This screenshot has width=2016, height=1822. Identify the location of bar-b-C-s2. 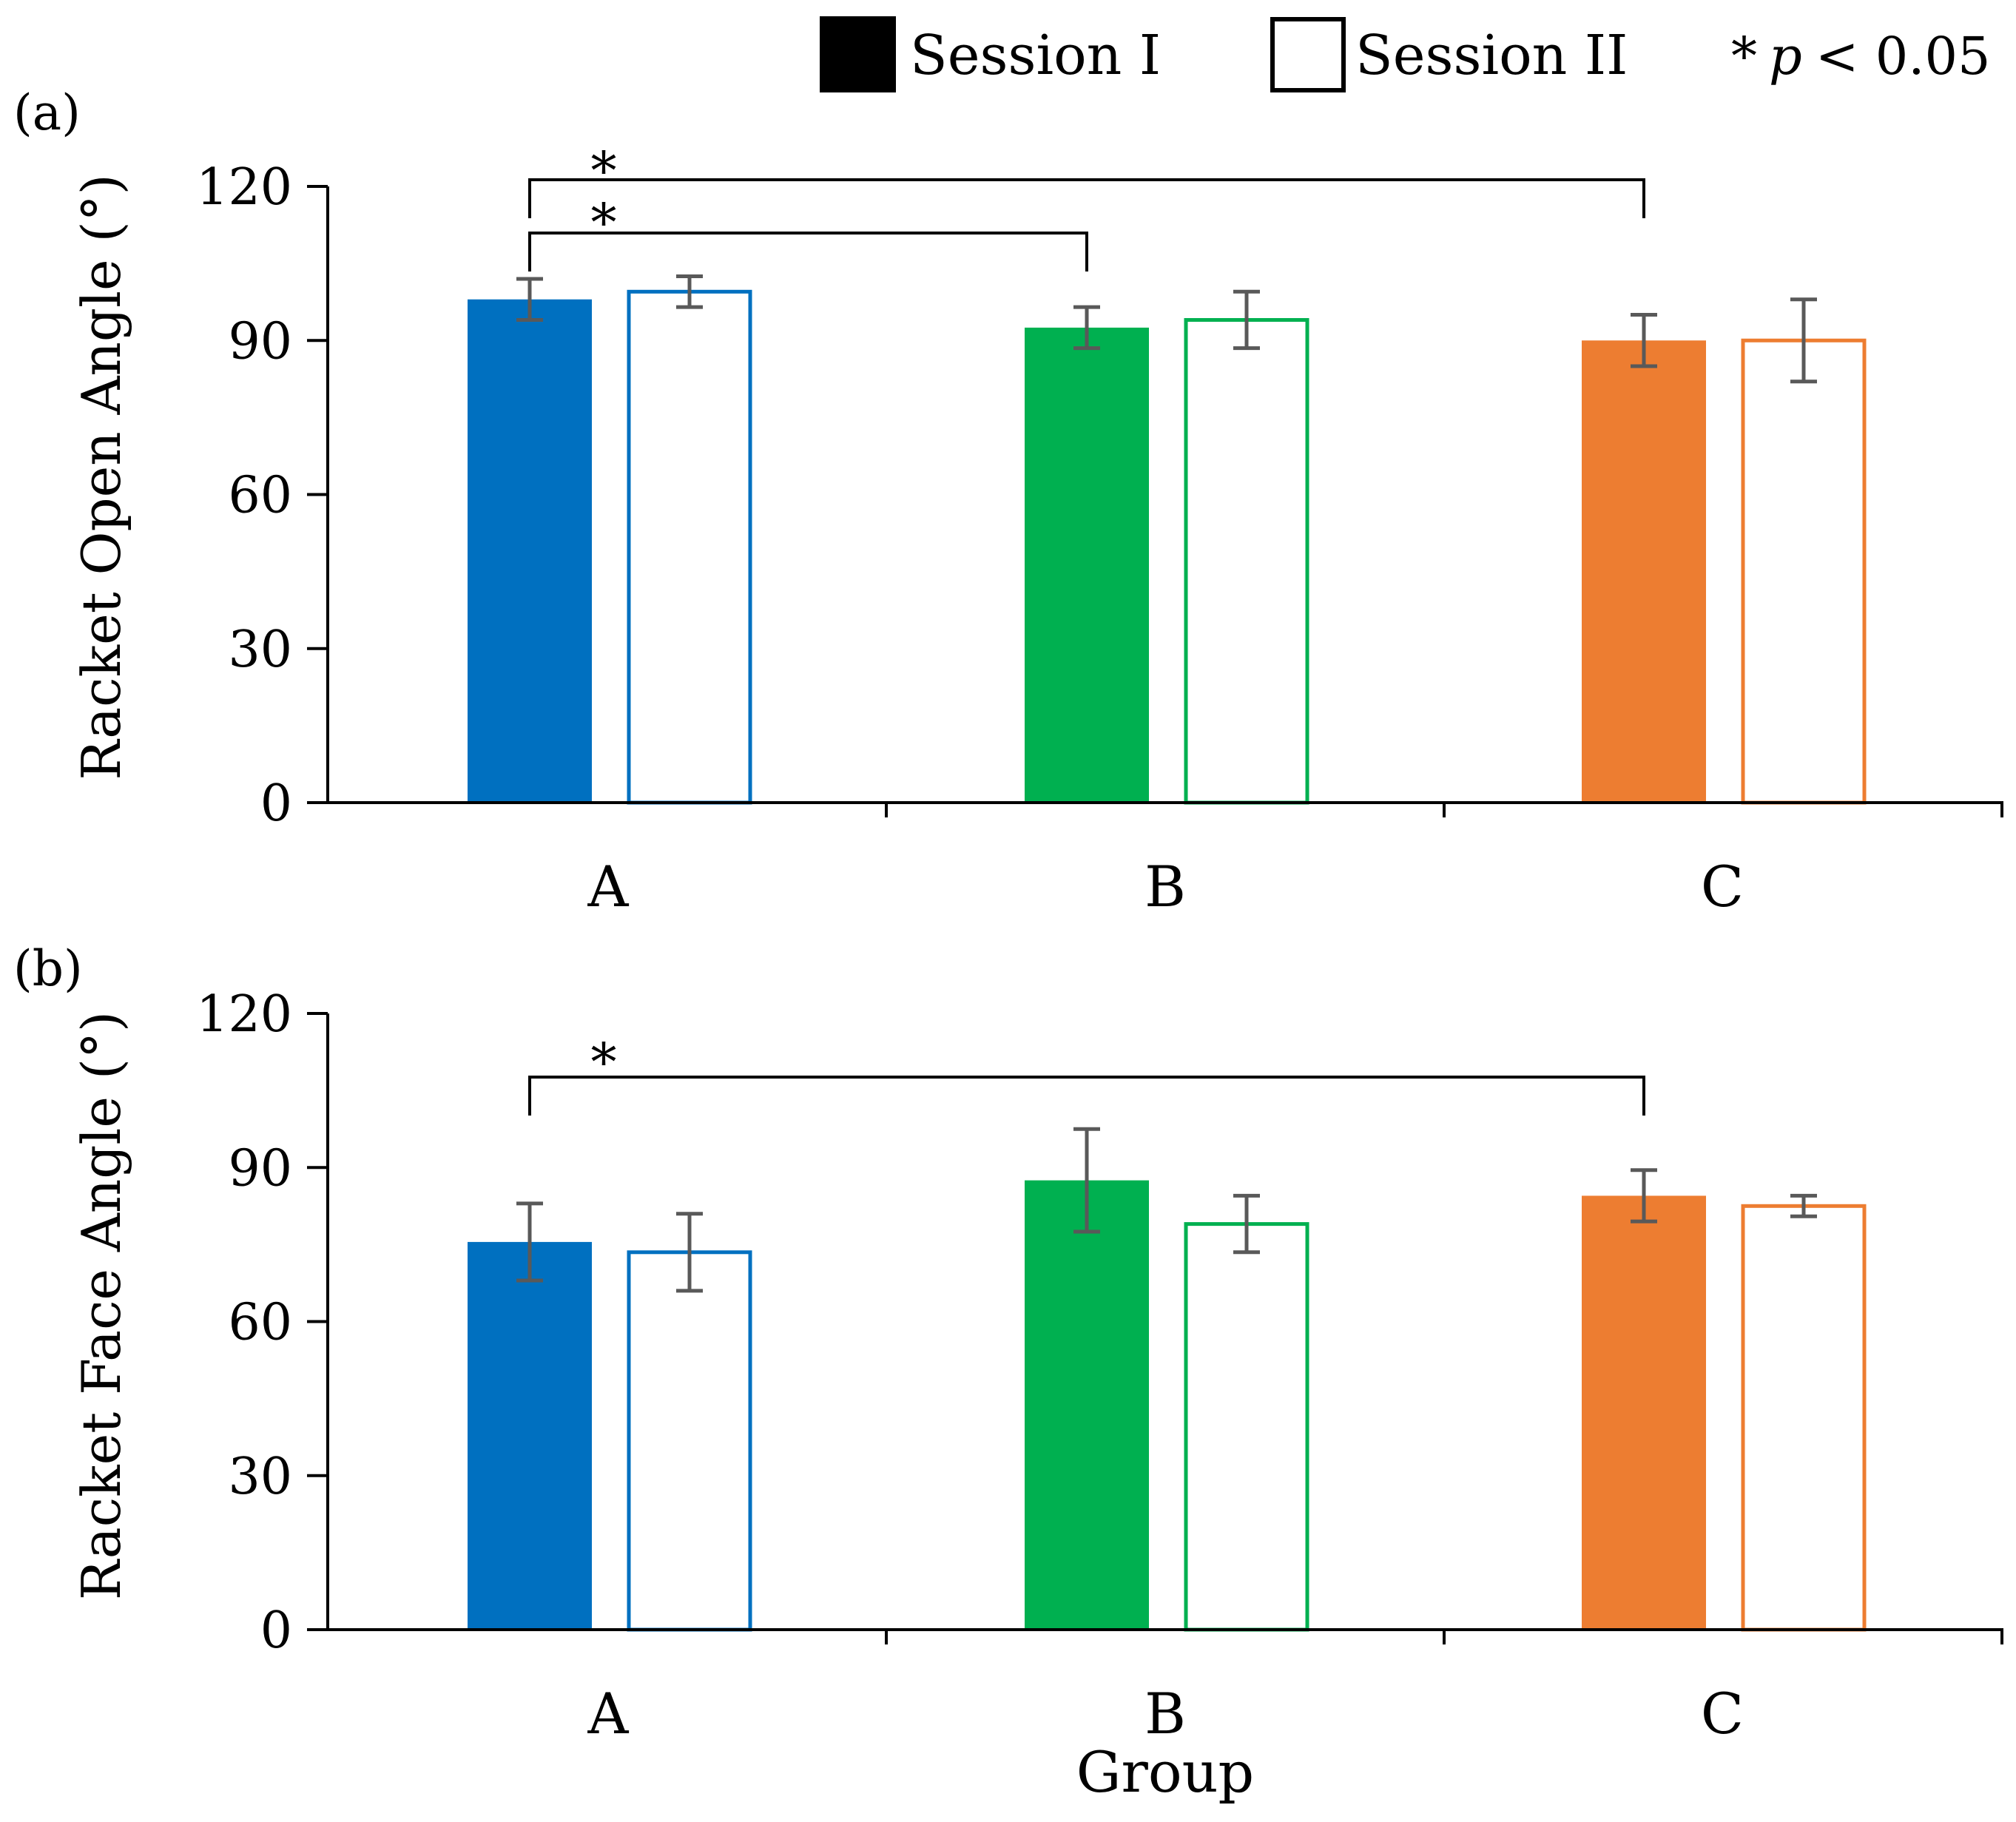
(1804, 1418).